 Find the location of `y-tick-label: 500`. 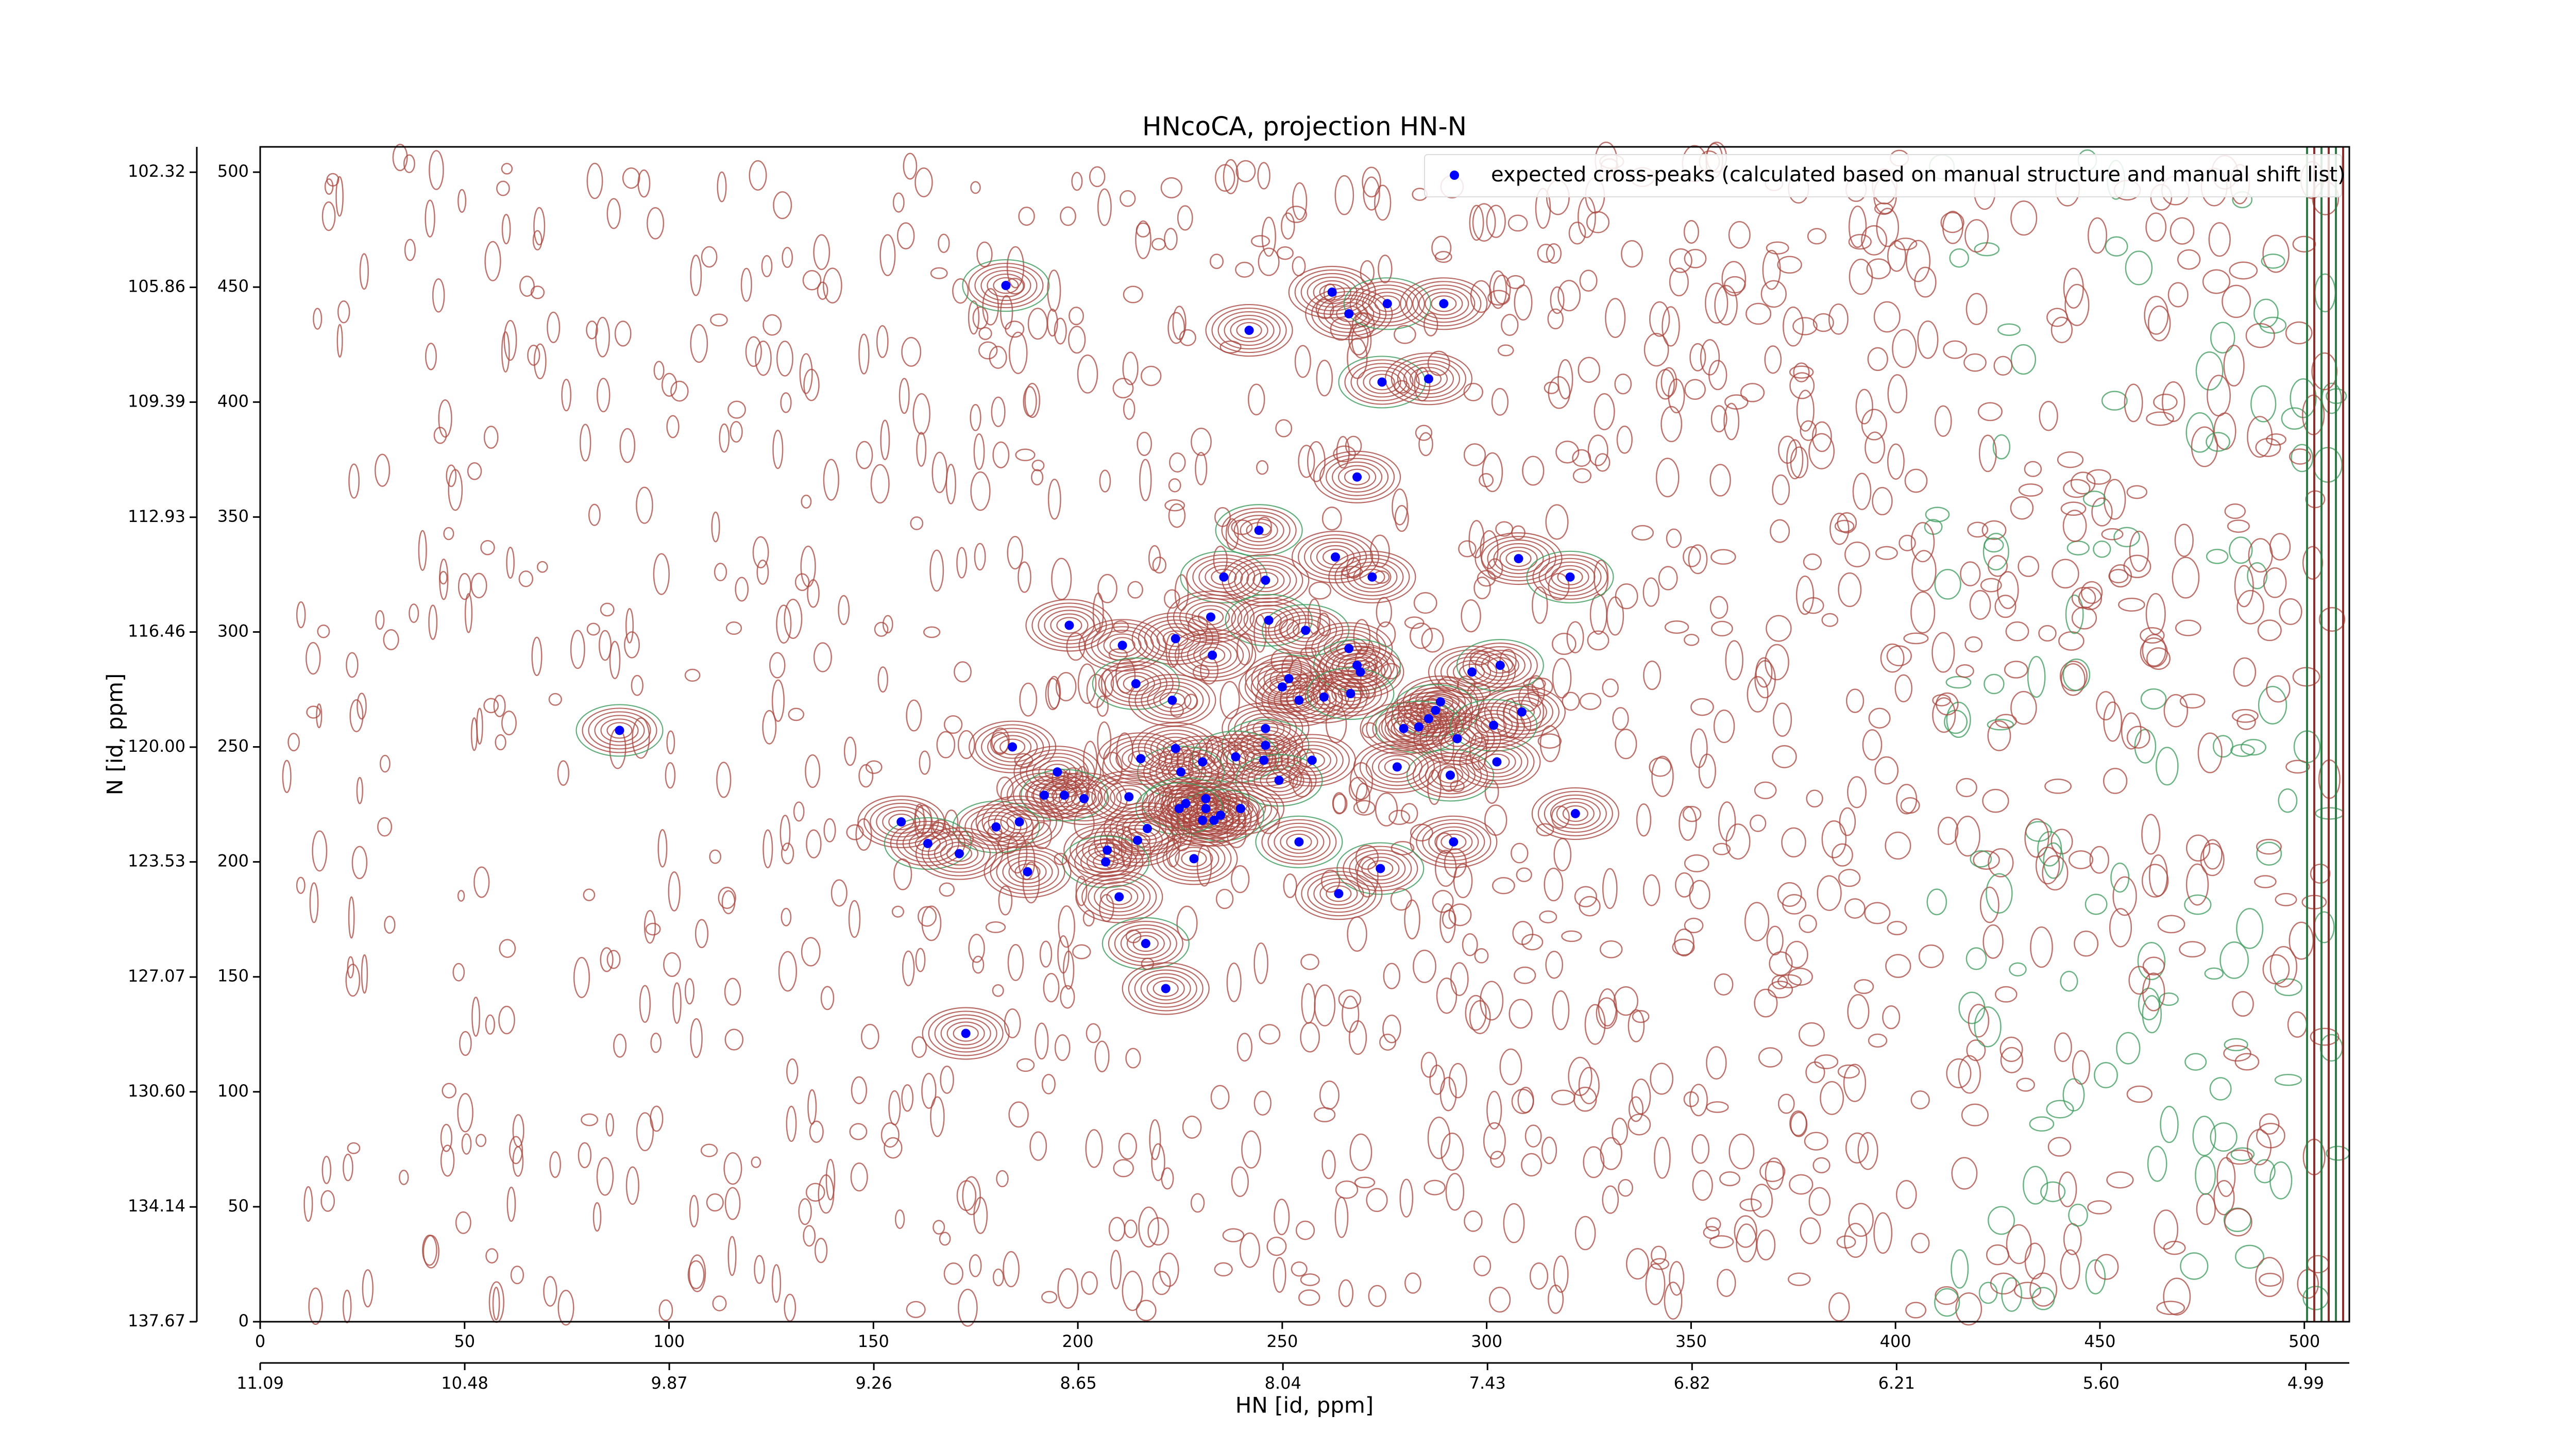

y-tick-label: 500 is located at coordinates (233, 171).